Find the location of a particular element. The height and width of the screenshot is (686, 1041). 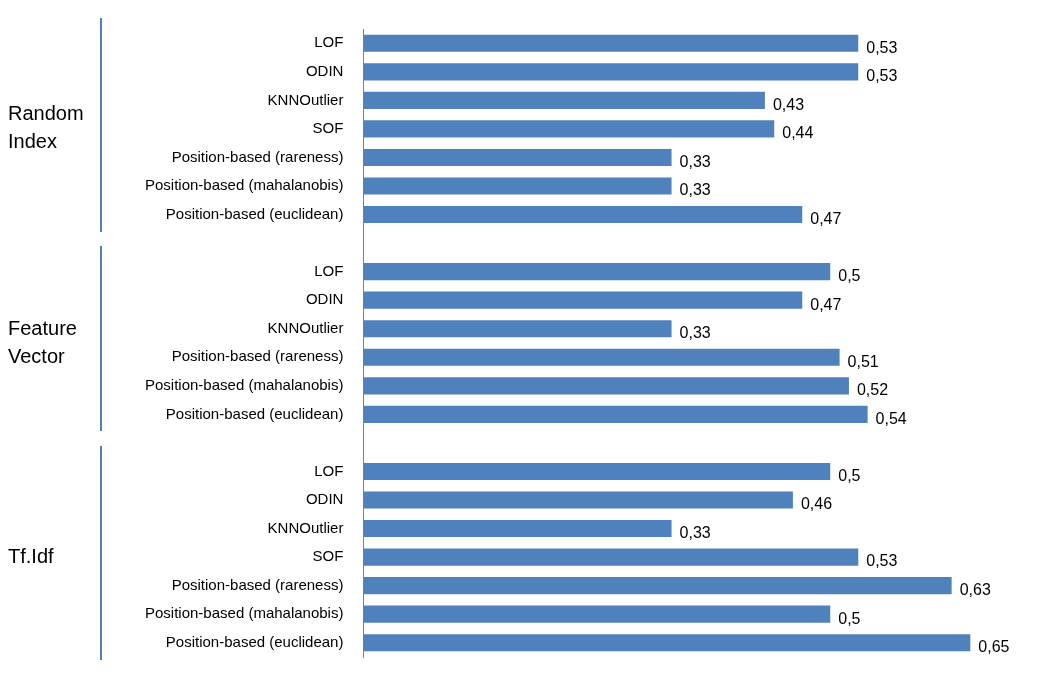

data-label: 0,54 is located at coordinates (891, 418).